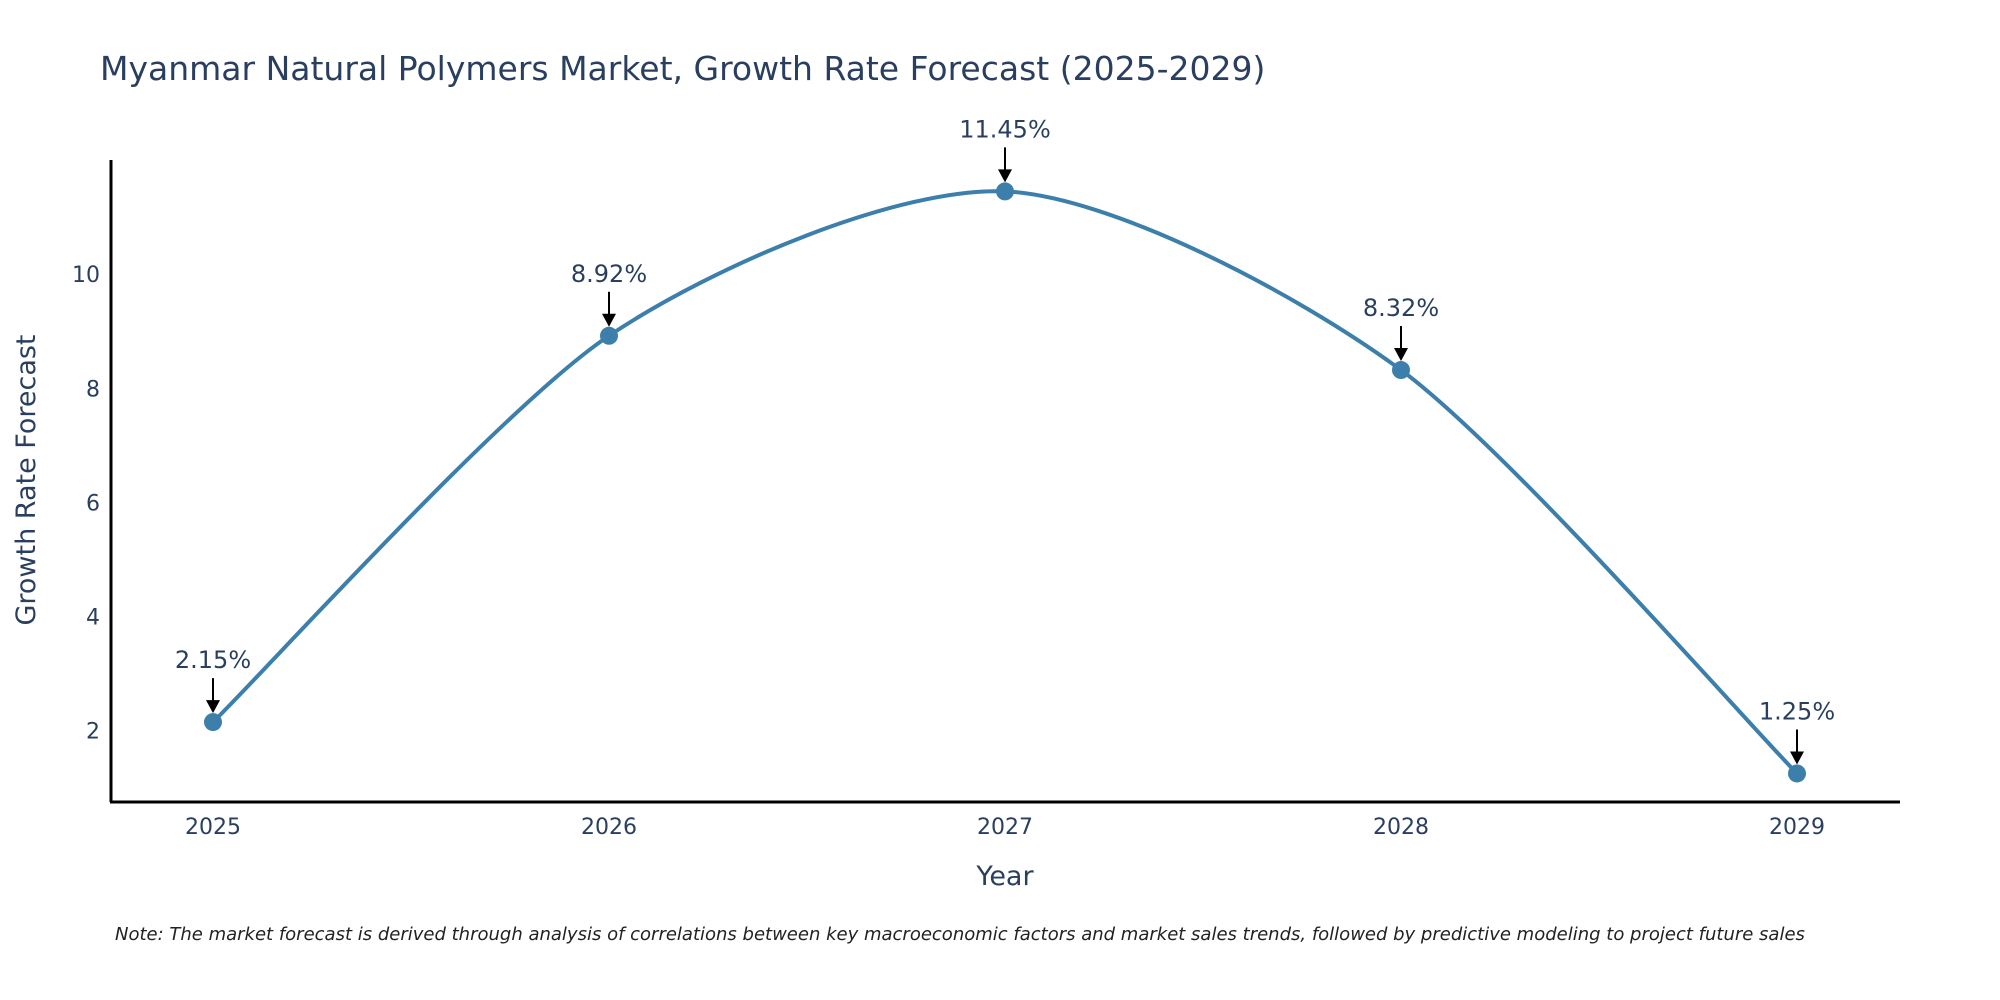  I want to click on x-tick-label: 2025, so click(213, 827).